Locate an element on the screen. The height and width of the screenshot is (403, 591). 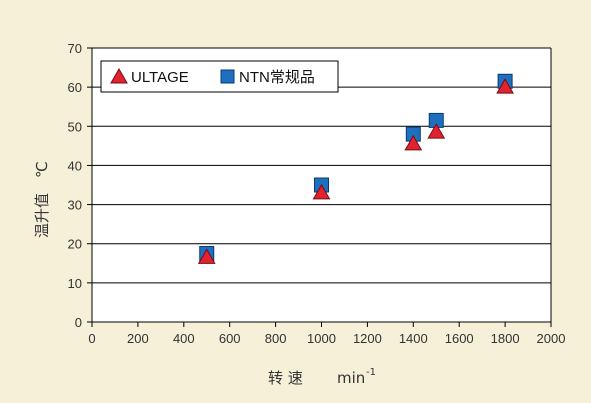
legend: ULTAGE NTN常规品 is located at coordinates (219, 76).